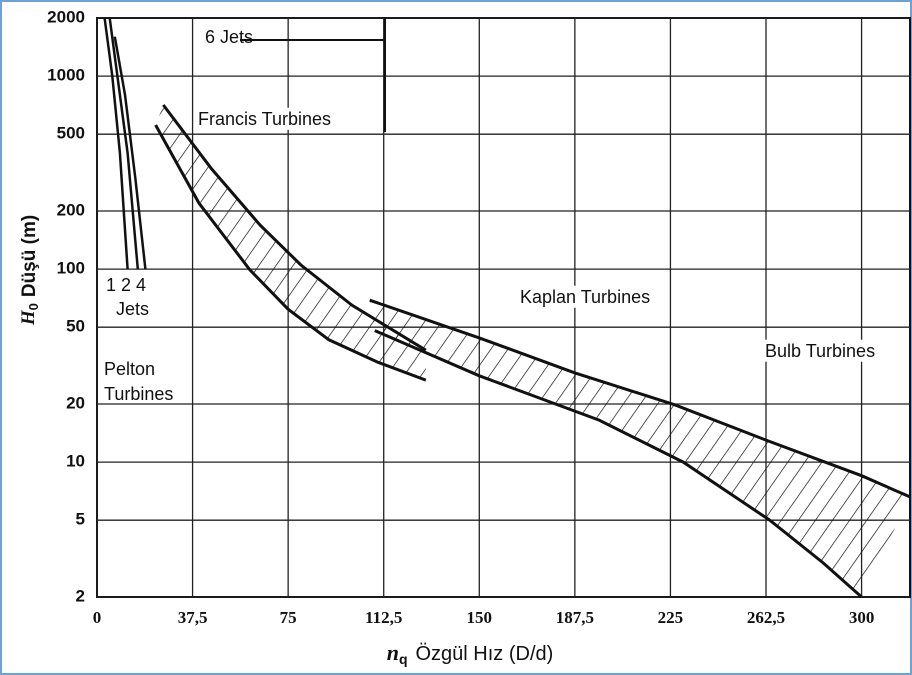  What do you see at coordinates (575, 617) in the screenshot?
I see `x-tick-label: 187,5` at bounding box center [575, 617].